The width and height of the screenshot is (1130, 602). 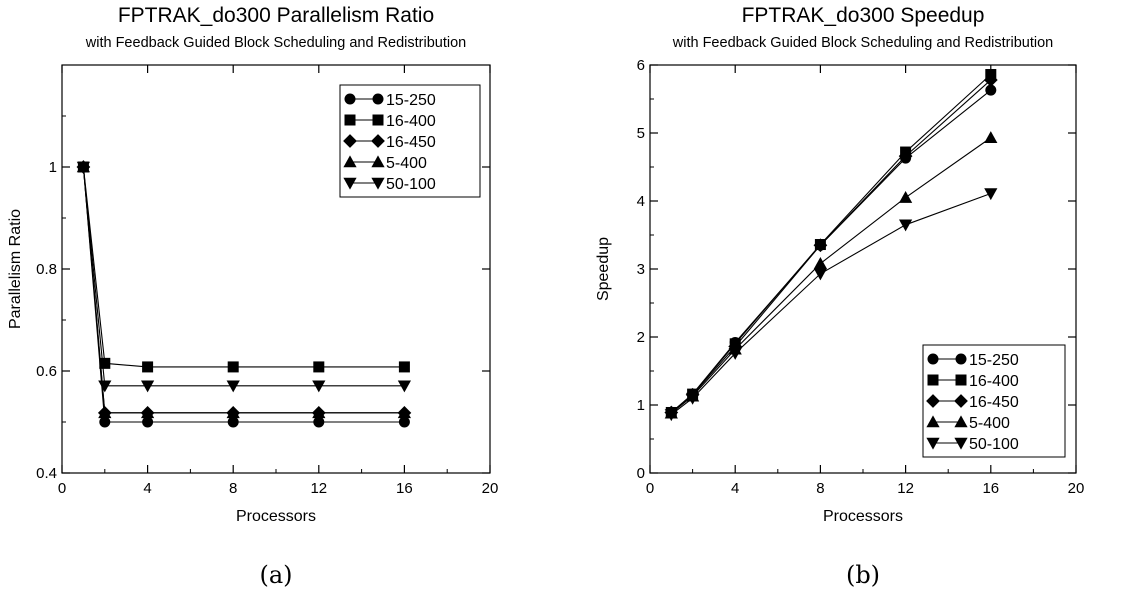 I want to click on legend-label: 15-250, so click(x=411, y=100).